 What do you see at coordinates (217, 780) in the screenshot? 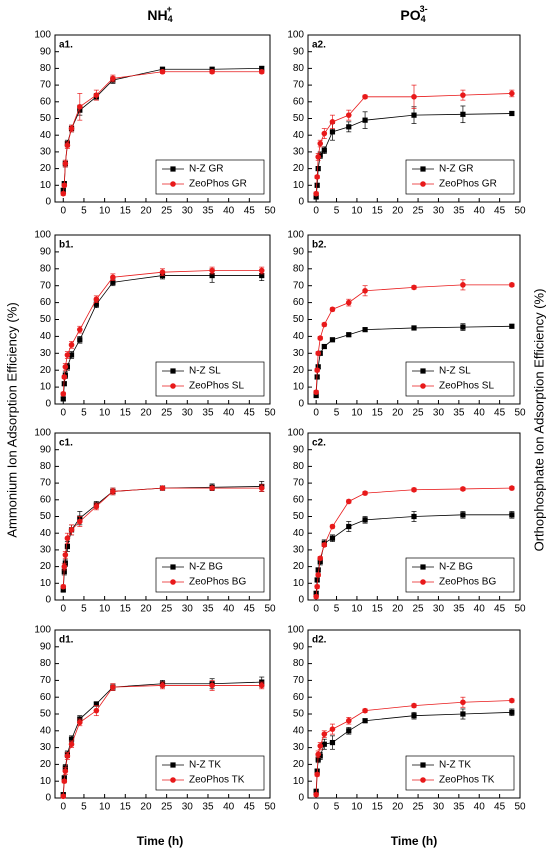
I see `legend-label: ZeoPhos TK` at bounding box center [217, 780].